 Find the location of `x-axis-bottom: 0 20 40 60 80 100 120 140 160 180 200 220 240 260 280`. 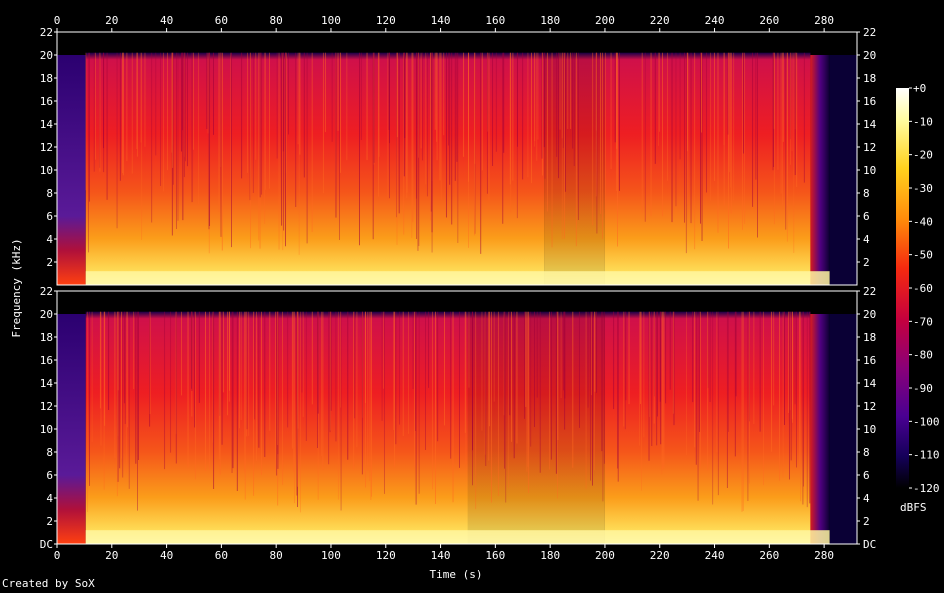

x-axis-bottom: 0 20 40 60 80 100 120 140 160 180 200 220 240 260 280 is located at coordinates (444, 553).